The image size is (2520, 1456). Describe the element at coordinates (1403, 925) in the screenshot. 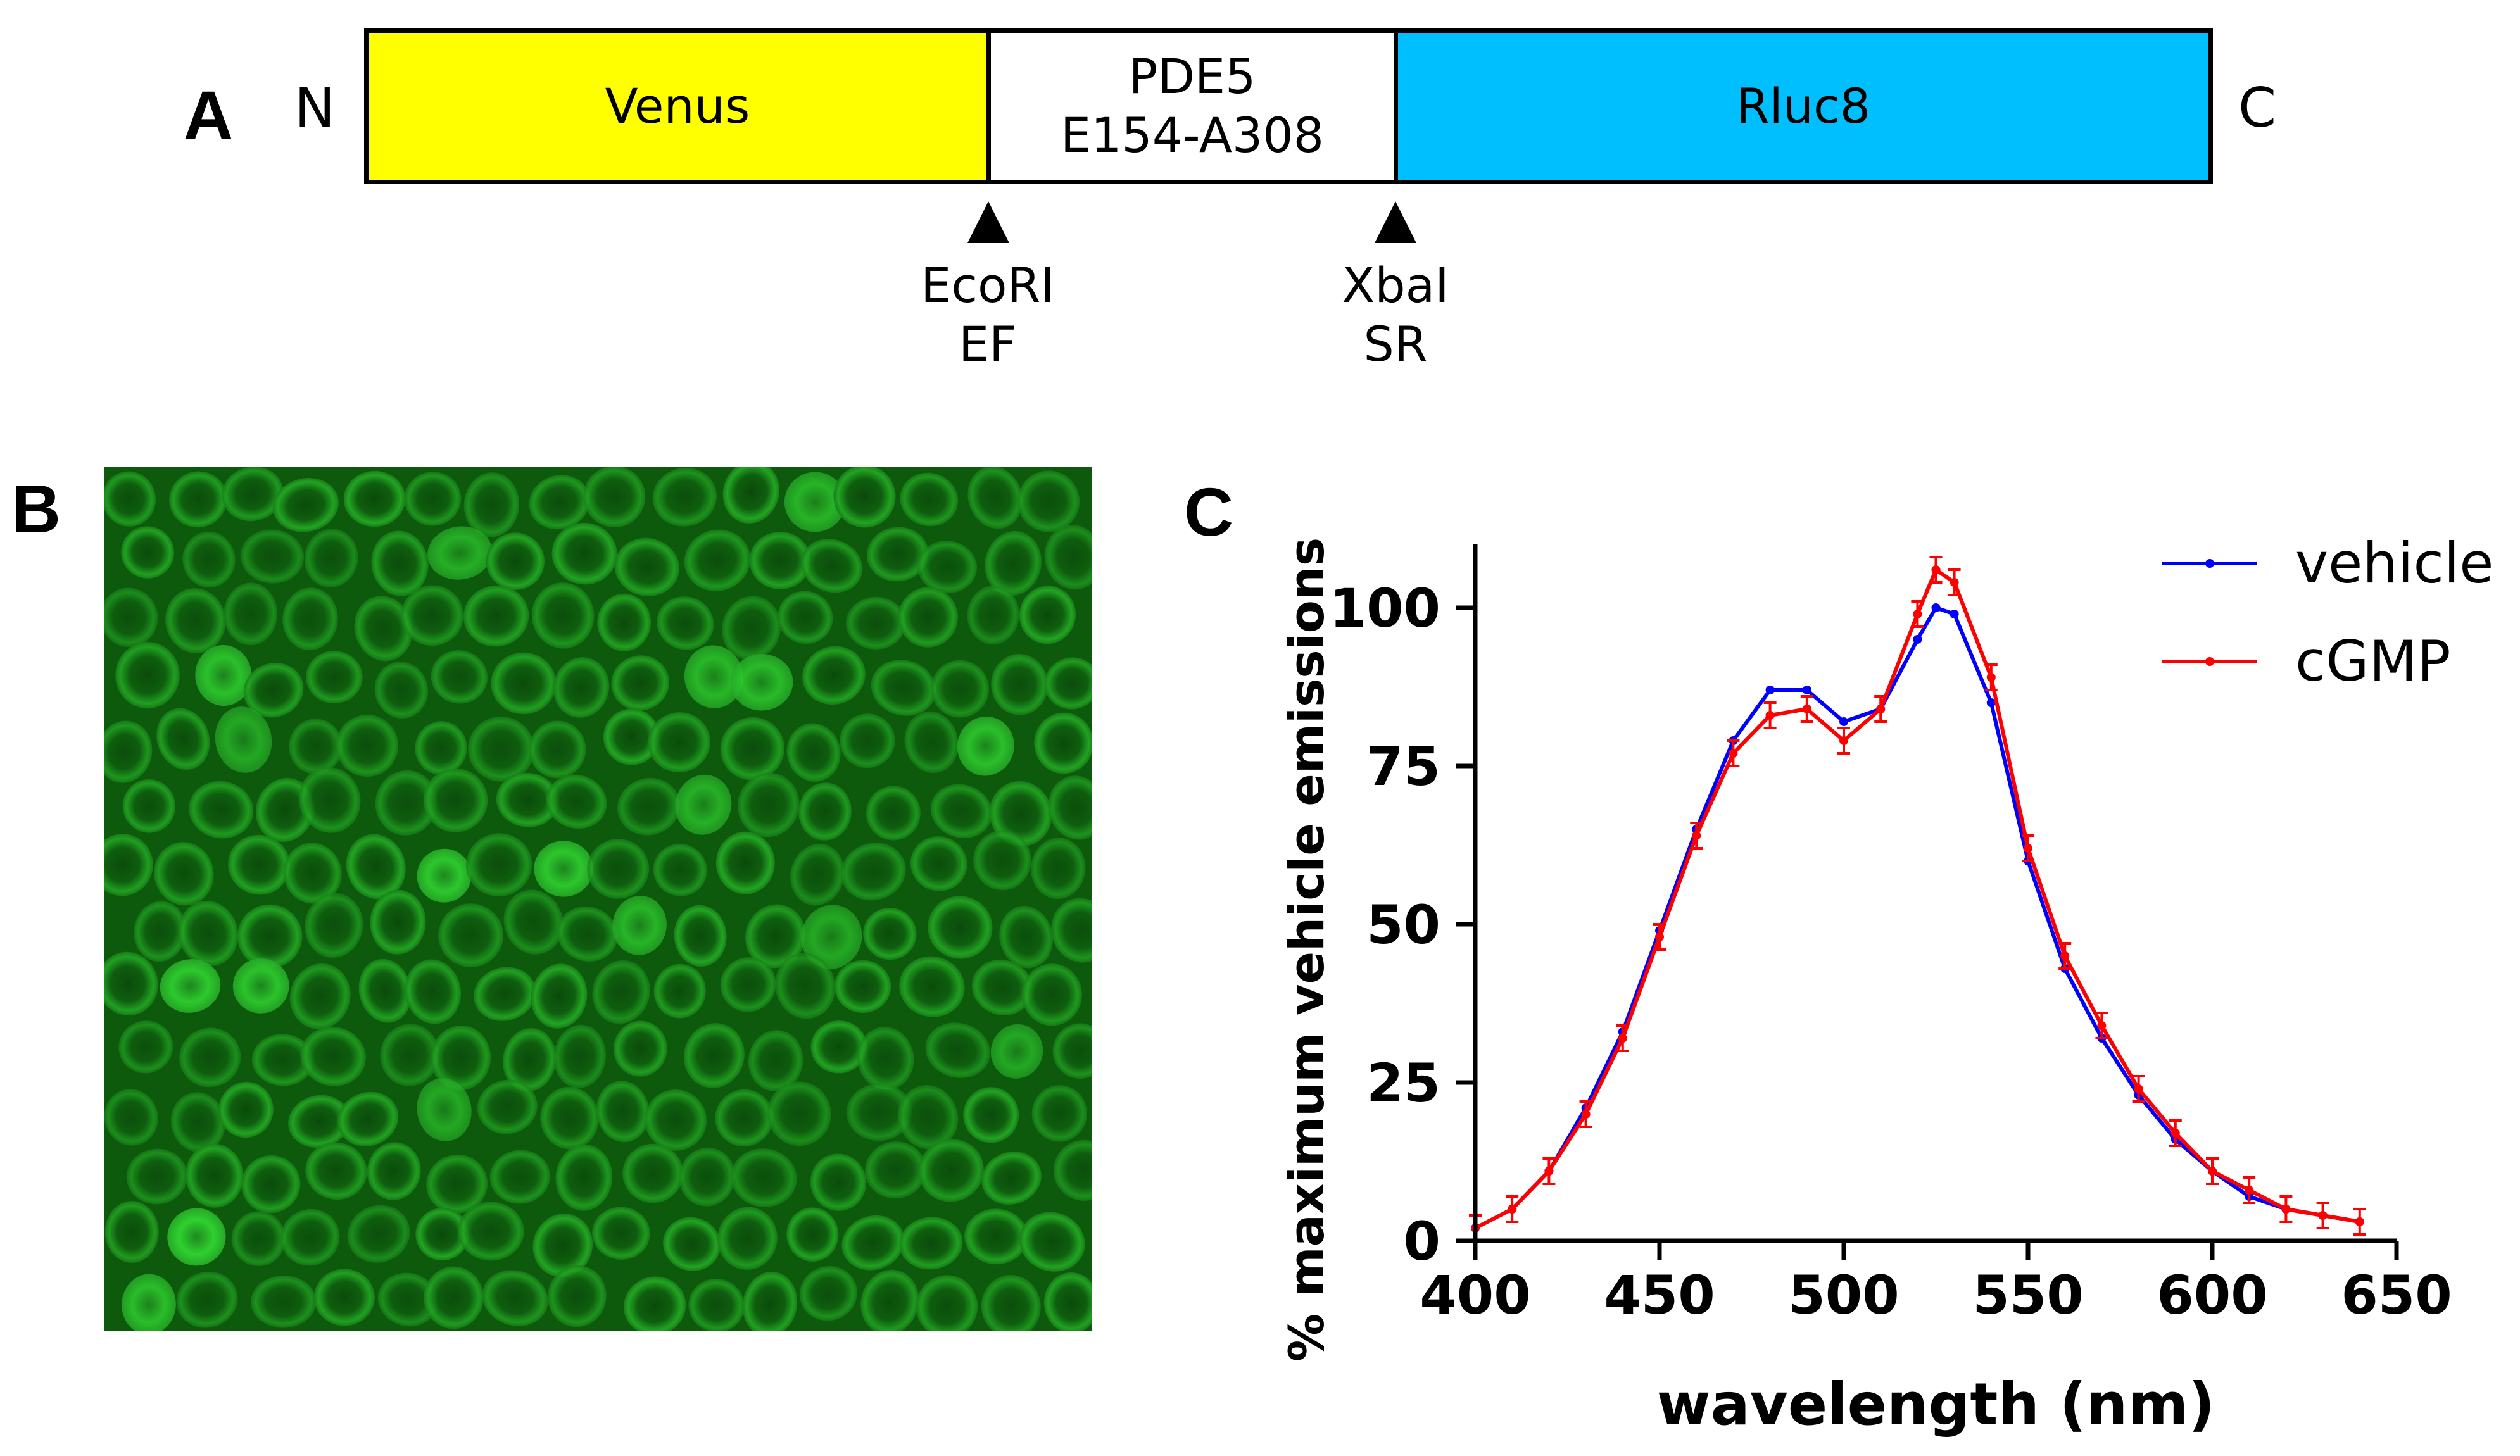

I see `y-tick-label: 50` at that location.